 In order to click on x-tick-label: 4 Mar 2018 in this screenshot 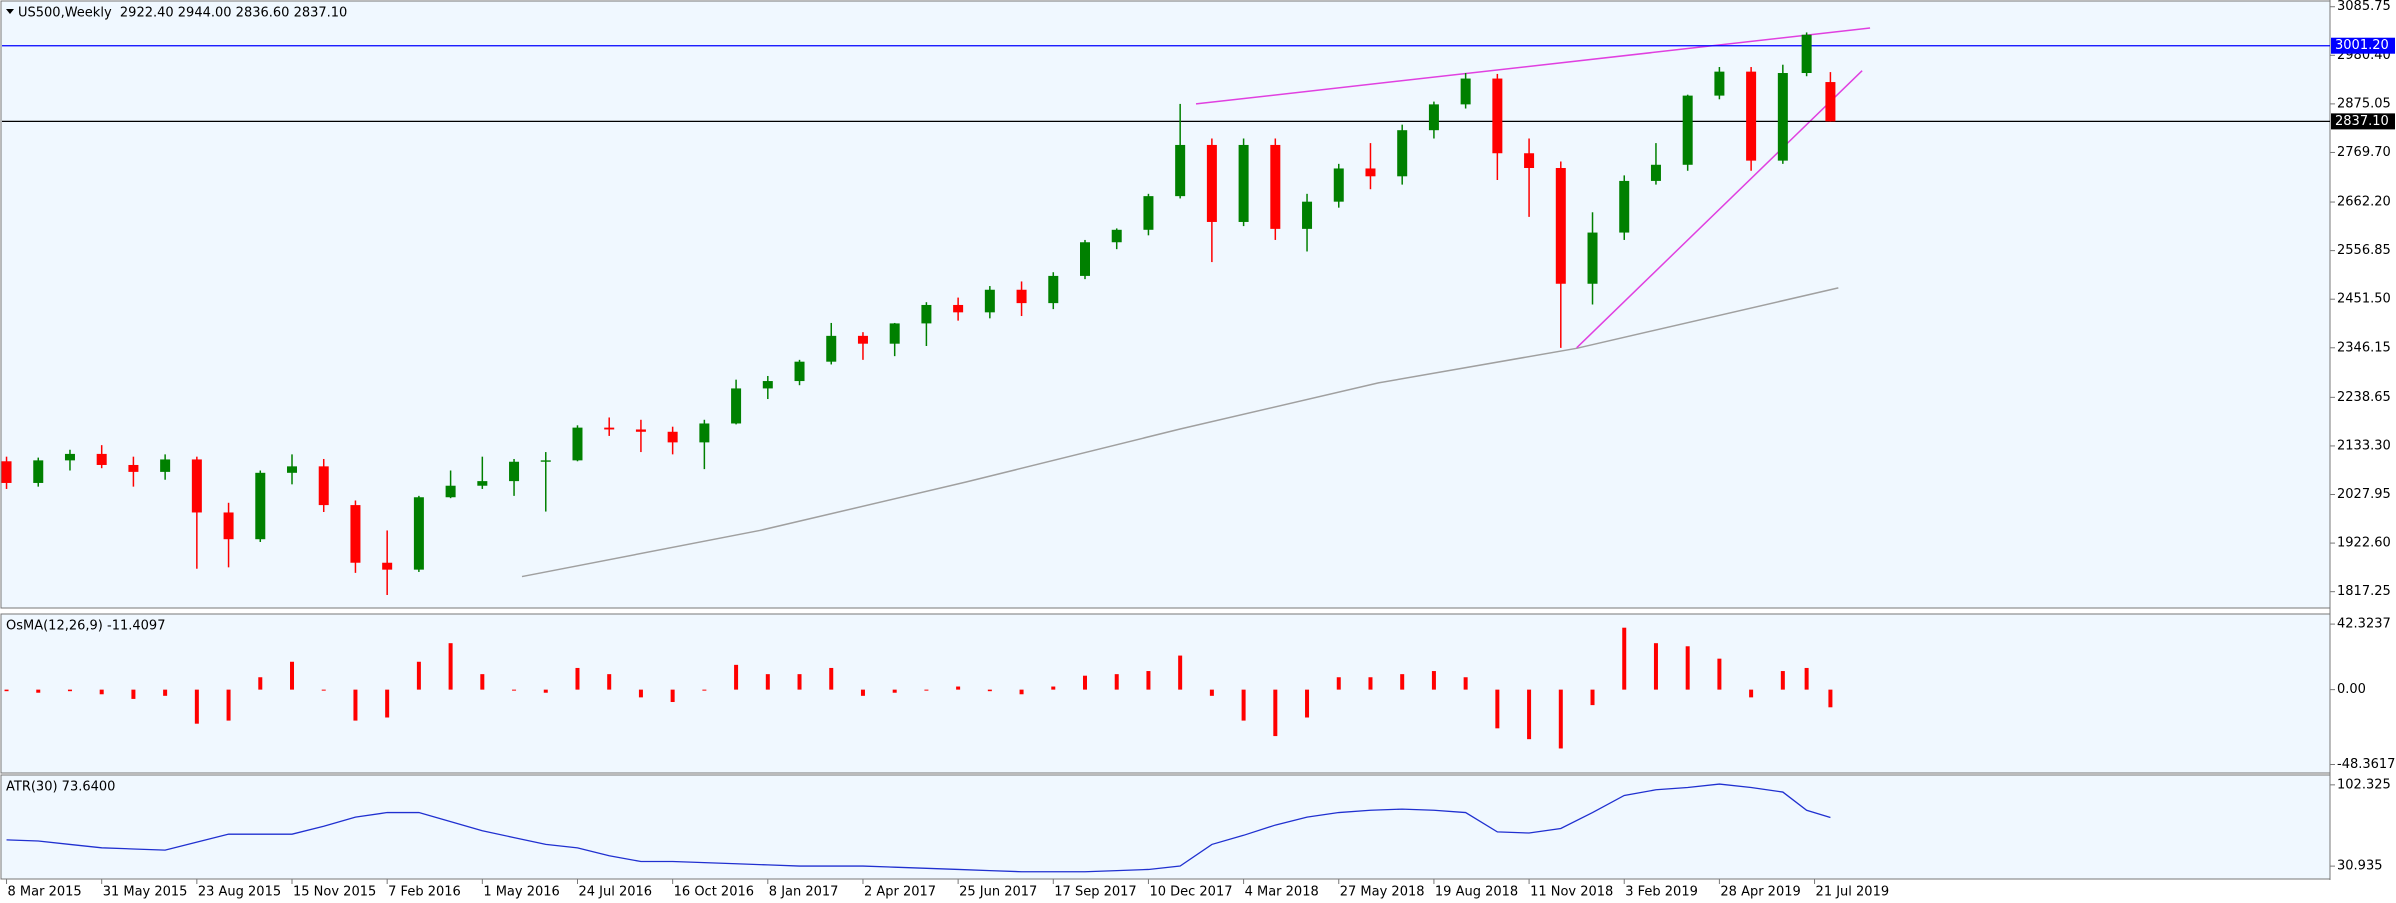, I will do `click(1282, 892)`.